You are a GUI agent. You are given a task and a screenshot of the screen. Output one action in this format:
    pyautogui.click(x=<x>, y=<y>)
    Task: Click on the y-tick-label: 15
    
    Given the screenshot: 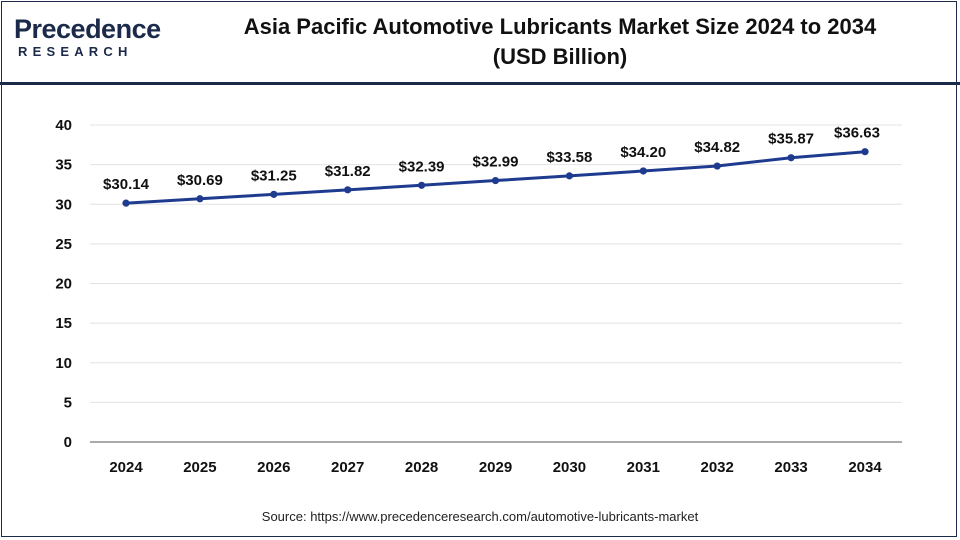 What is the action you would take?
    pyautogui.click(x=63, y=323)
    